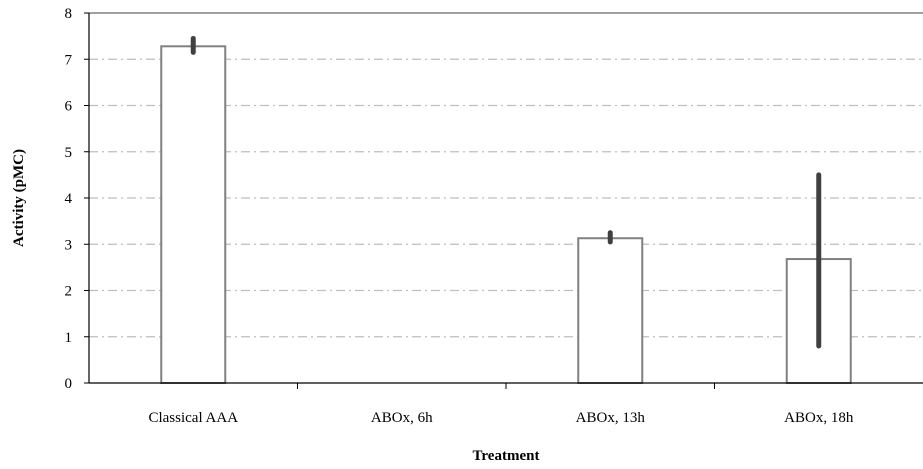 Image resolution: width=923 pixels, height=469 pixels. Describe the element at coordinates (69, 199) in the screenshot. I see `y-tick-label-4: 4` at that location.